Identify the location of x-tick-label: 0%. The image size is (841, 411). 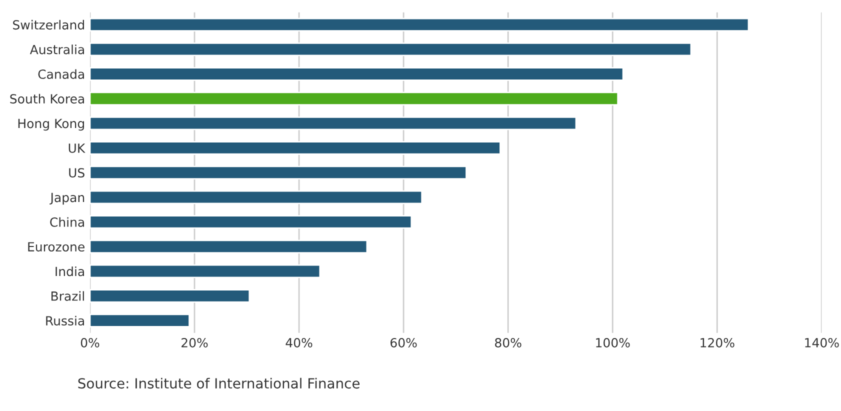
(90, 343).